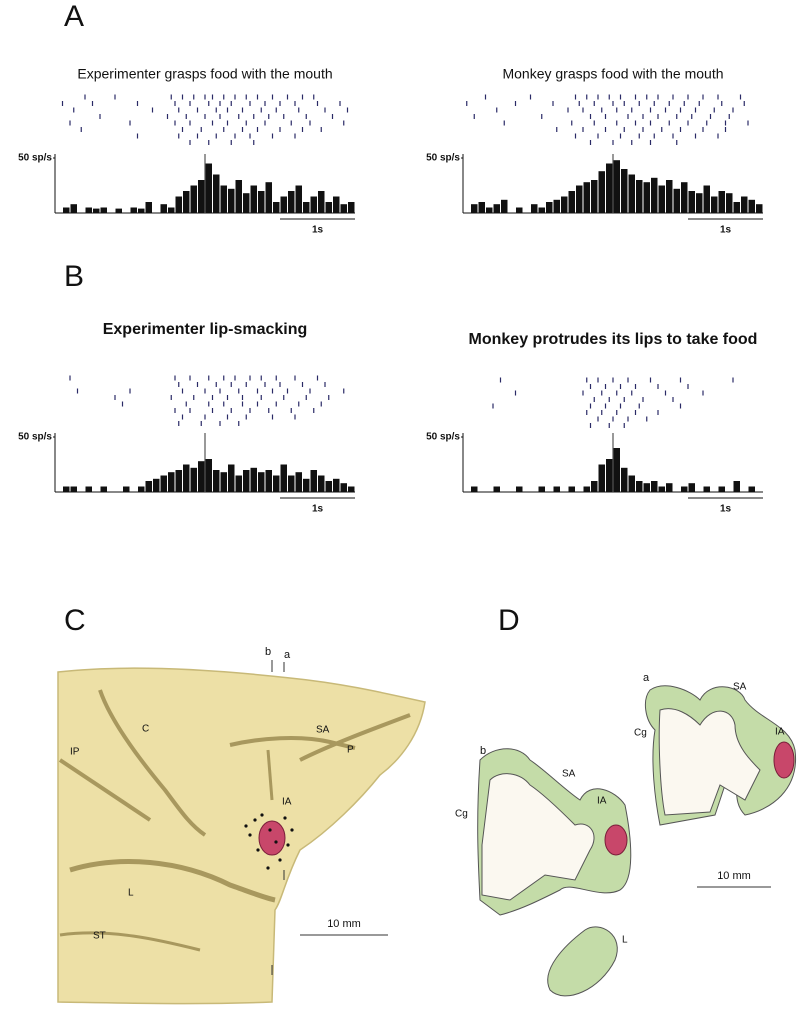  I want to click on cortex, so click(582, 961).